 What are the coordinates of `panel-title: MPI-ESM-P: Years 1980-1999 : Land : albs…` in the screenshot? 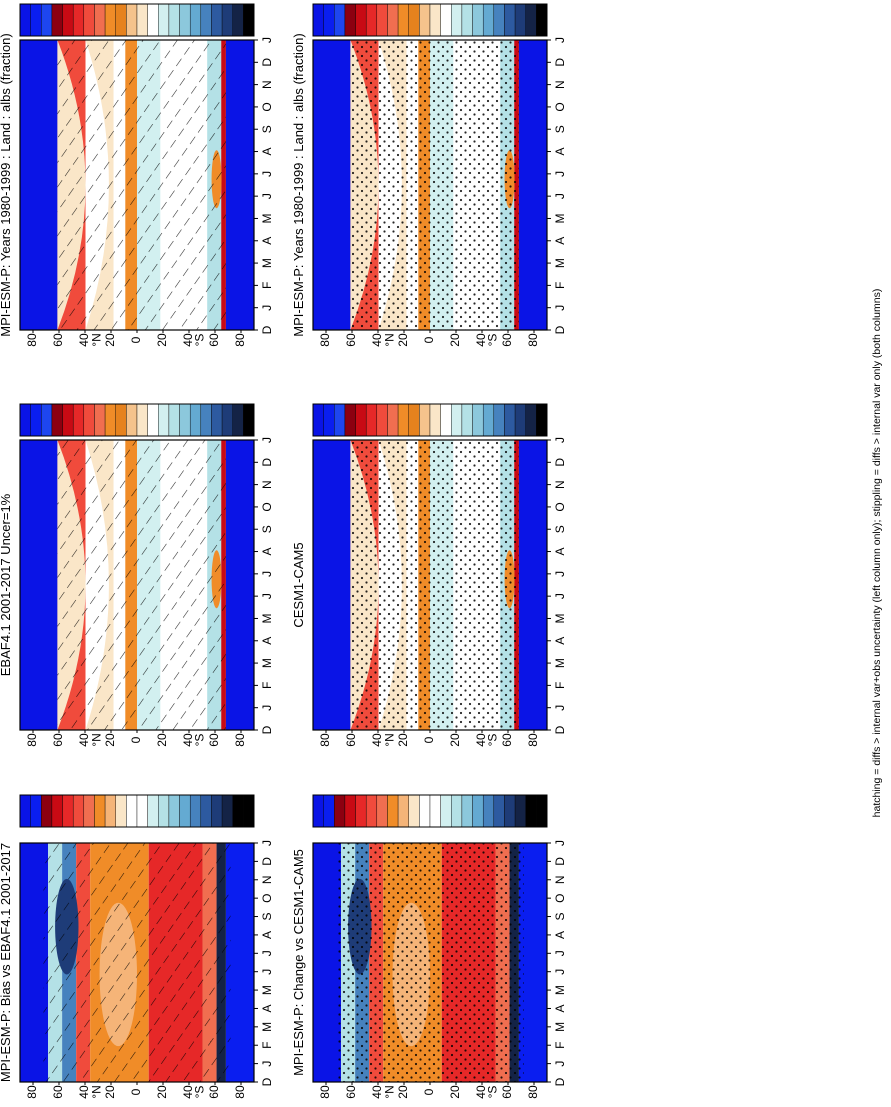 It's located at (298, 185).